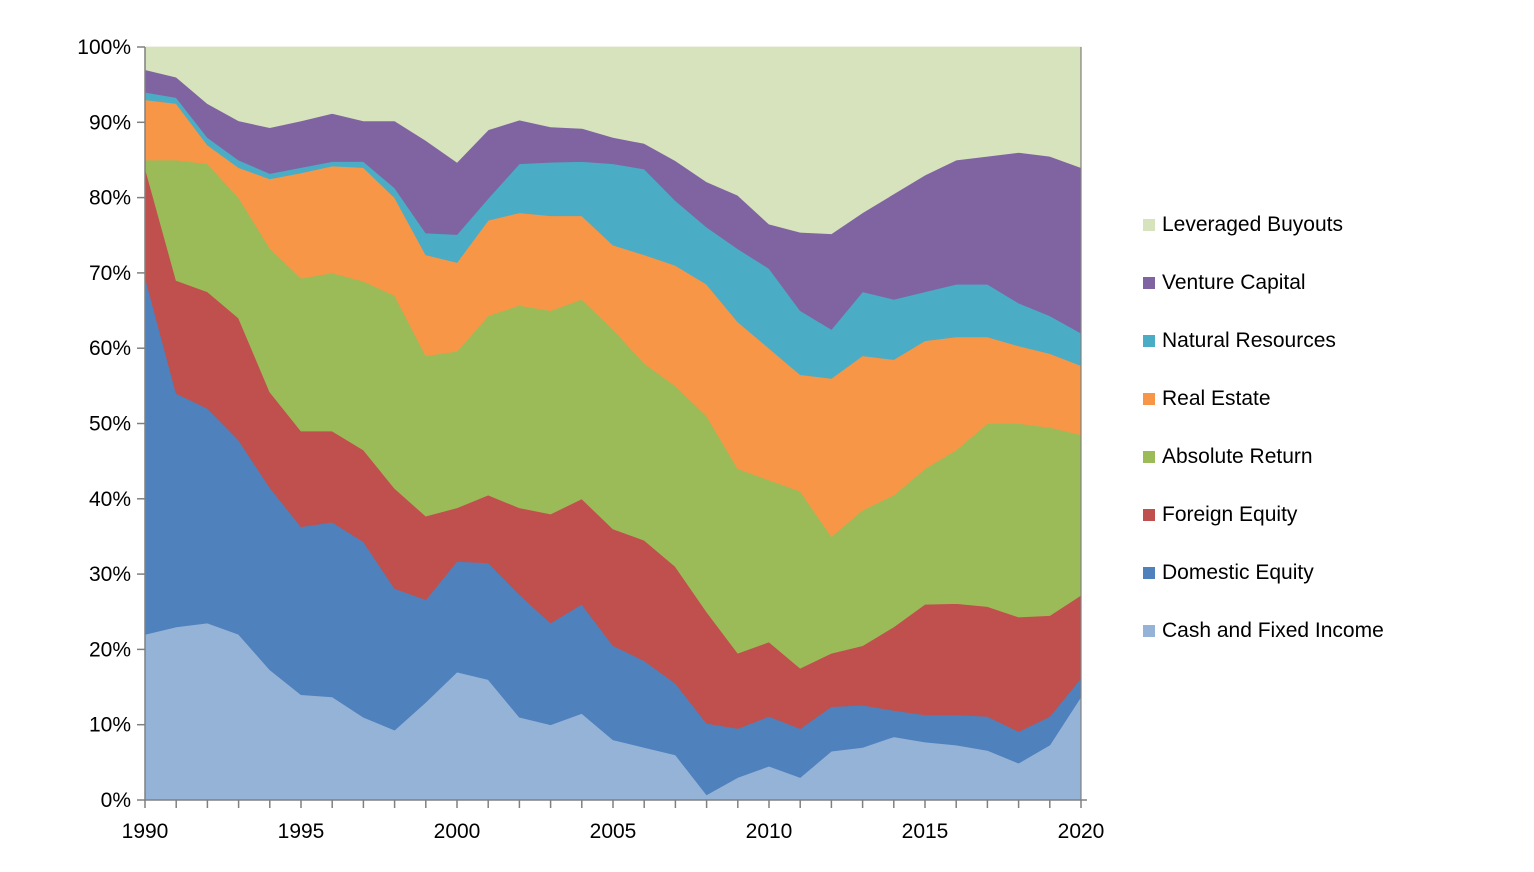  What do you see at coordinates (1230, 514) in the screenshot?
I see `legend-label: Foreign Equity` at bounding box center [1230, 514].